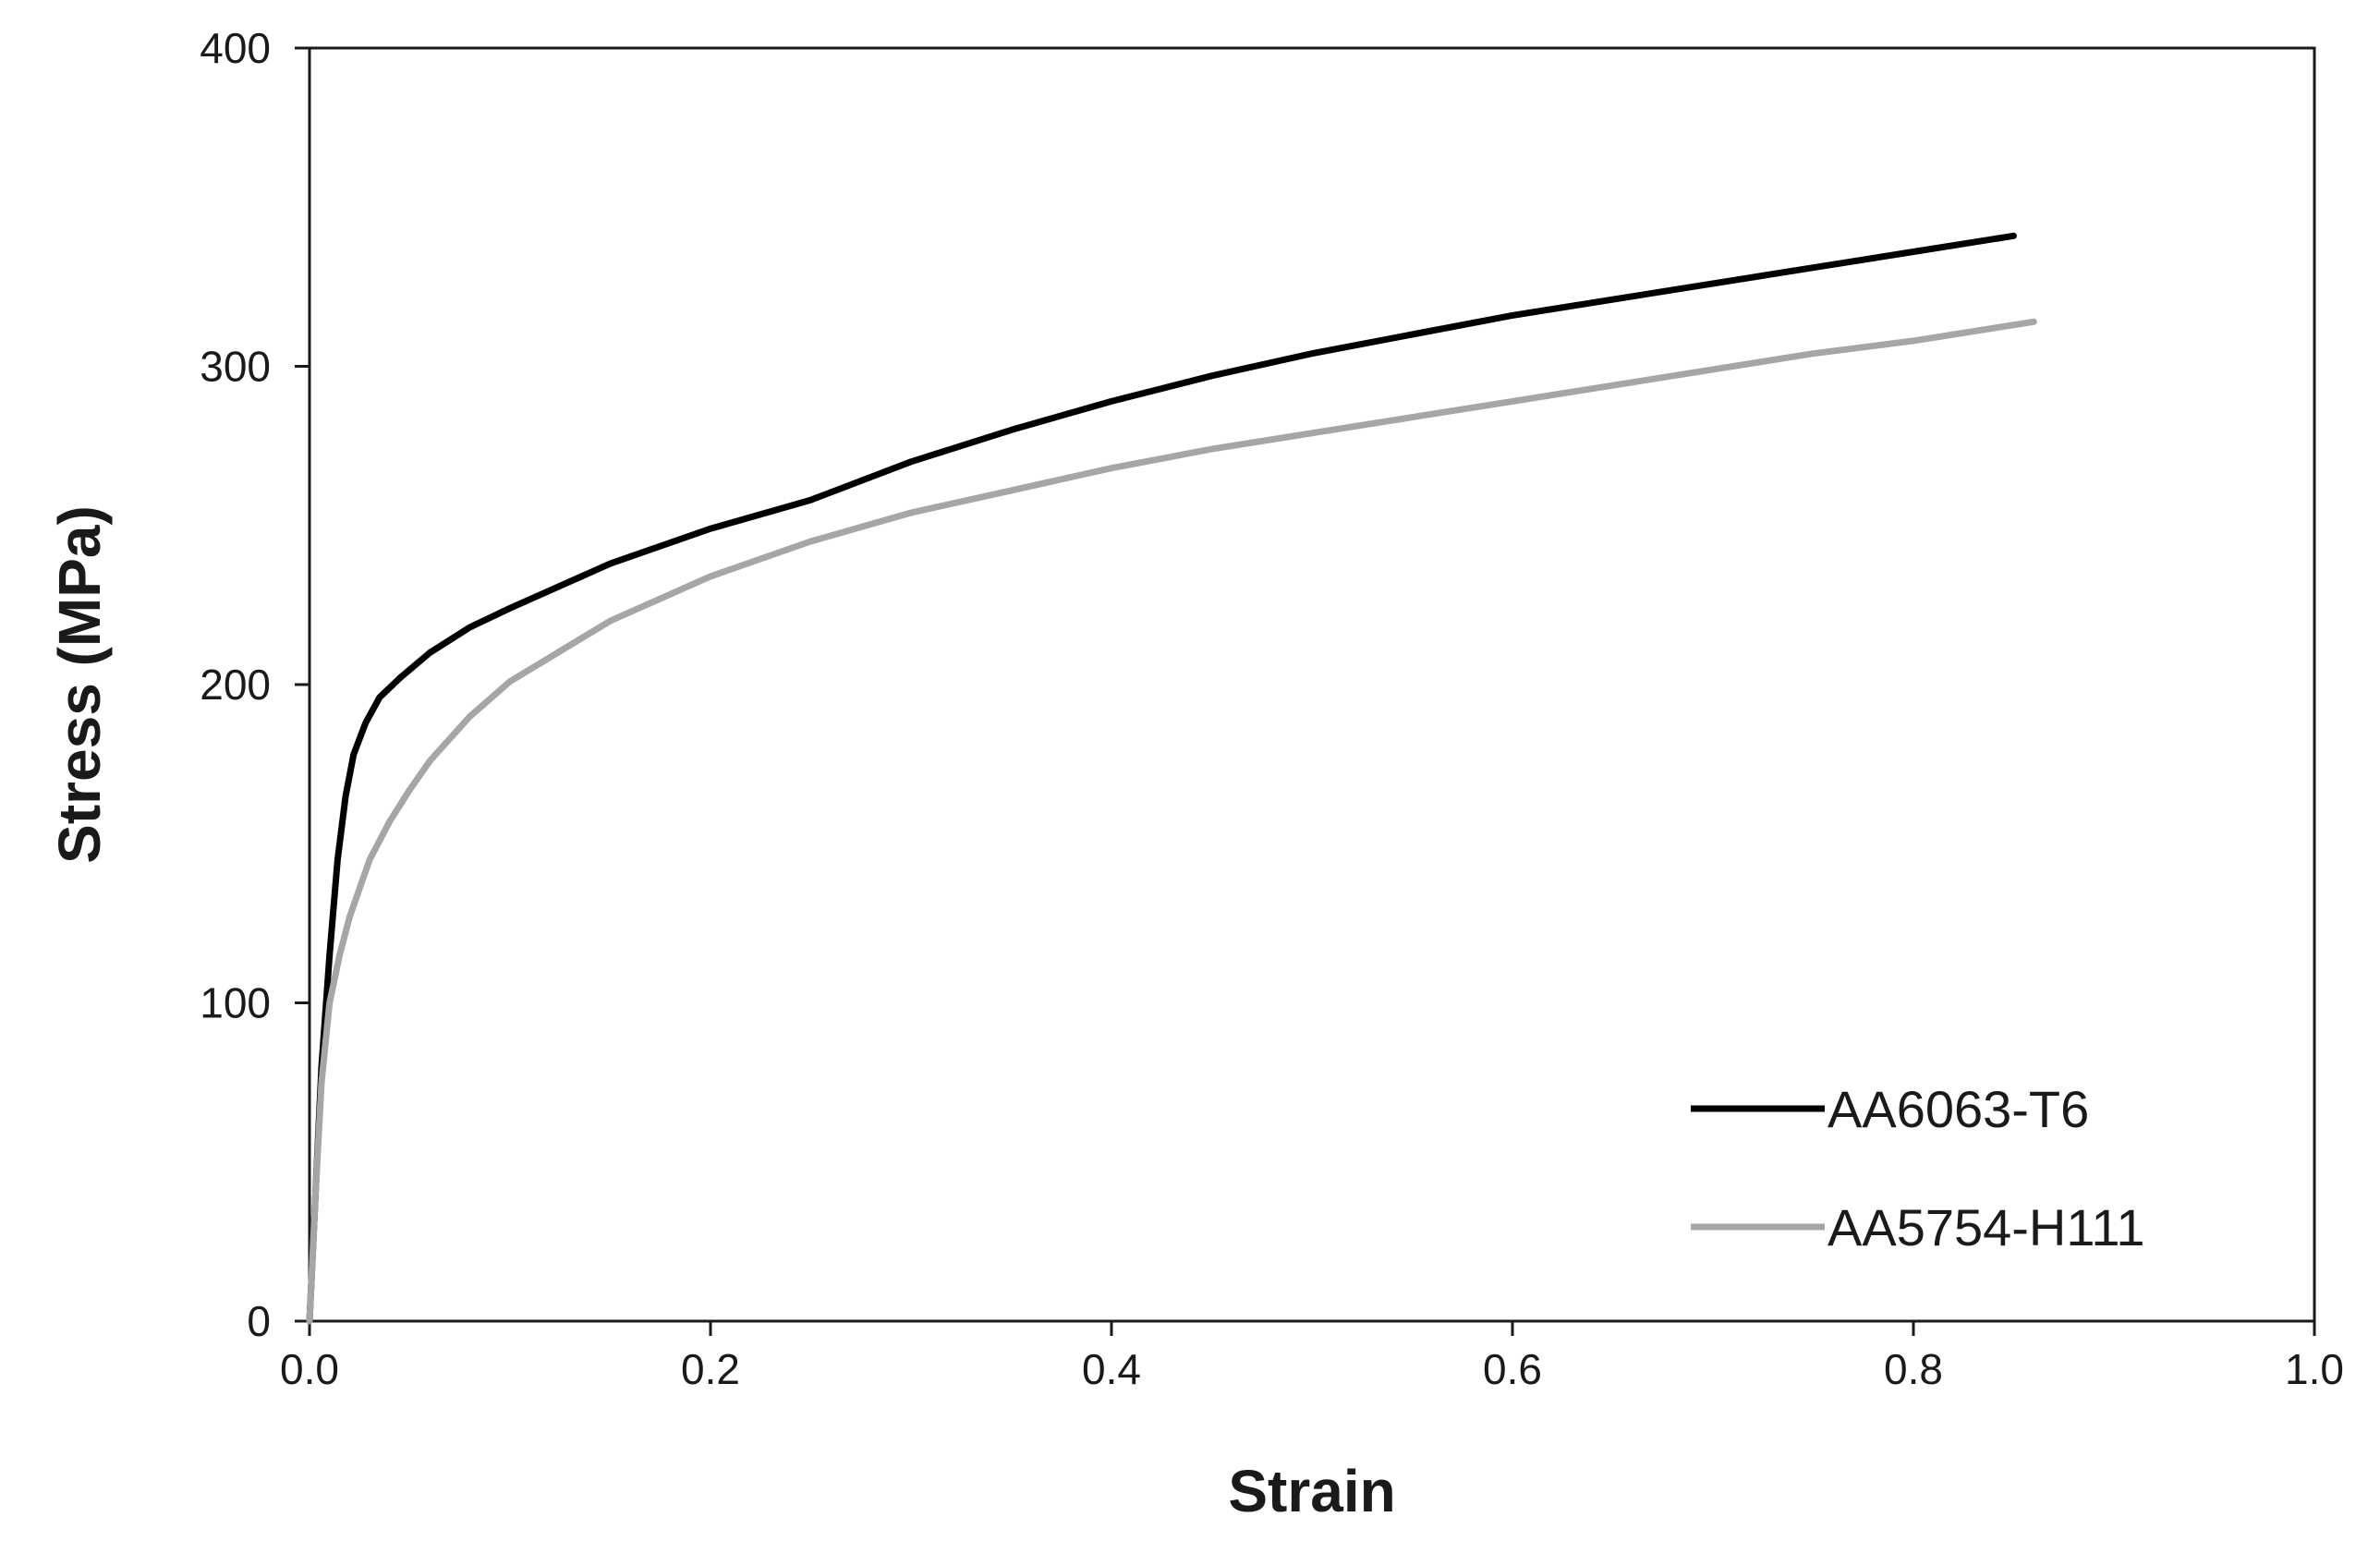 This screenshot has width=2380, height=1541. I want to click on legend-label: AA6063-T6, so click(1958, 1109).